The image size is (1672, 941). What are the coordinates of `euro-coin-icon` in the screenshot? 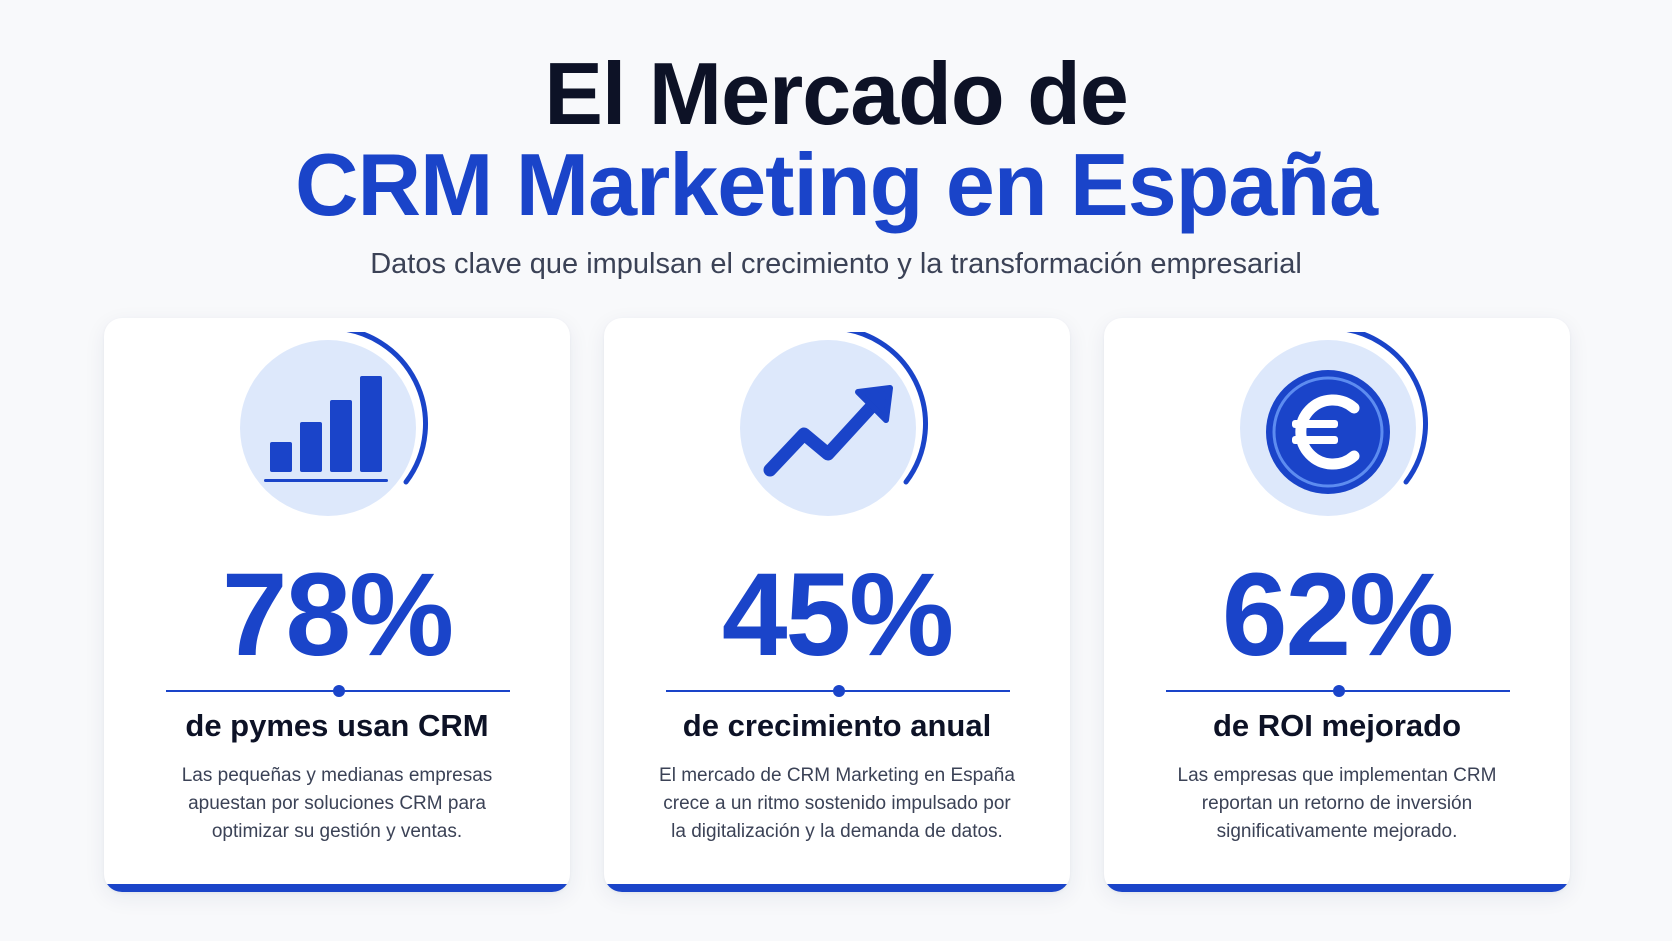 It's located at (1332, 432).